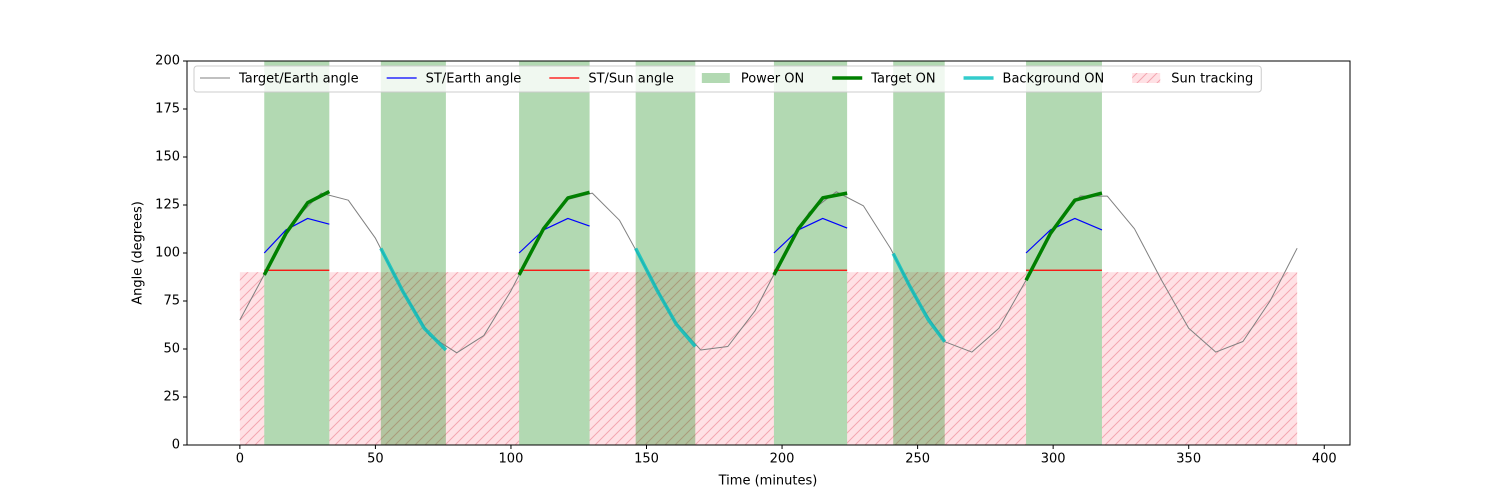 This screenshot has height=504, width=1500. I want to click on x-tick-label: 100, so click(511, 459).